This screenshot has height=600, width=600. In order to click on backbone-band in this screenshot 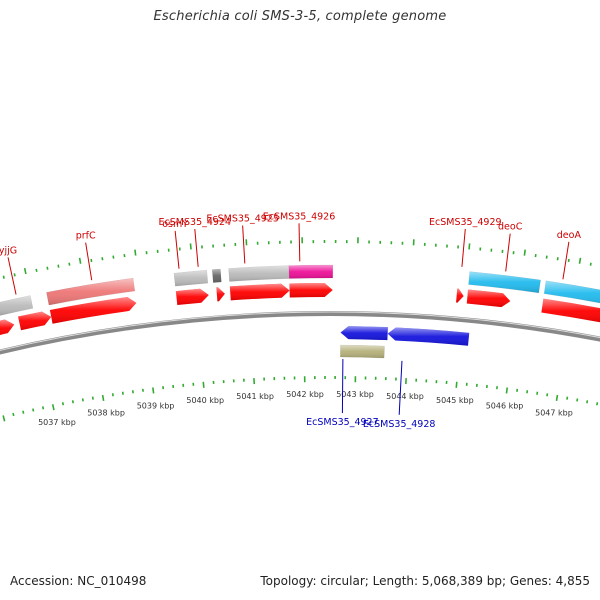, I will do `click(300, 333)`.